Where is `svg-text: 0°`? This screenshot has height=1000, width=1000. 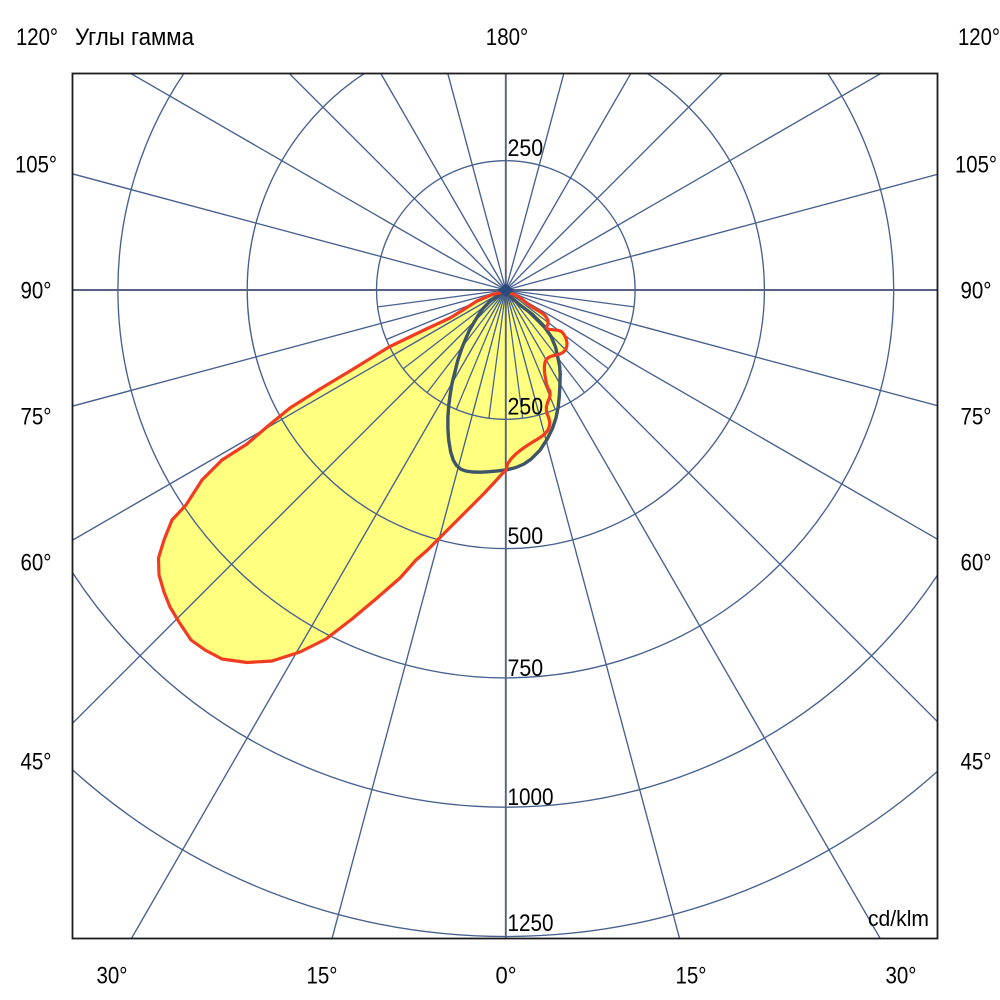
svg-text: 0° is located at coordinates (506, 976).